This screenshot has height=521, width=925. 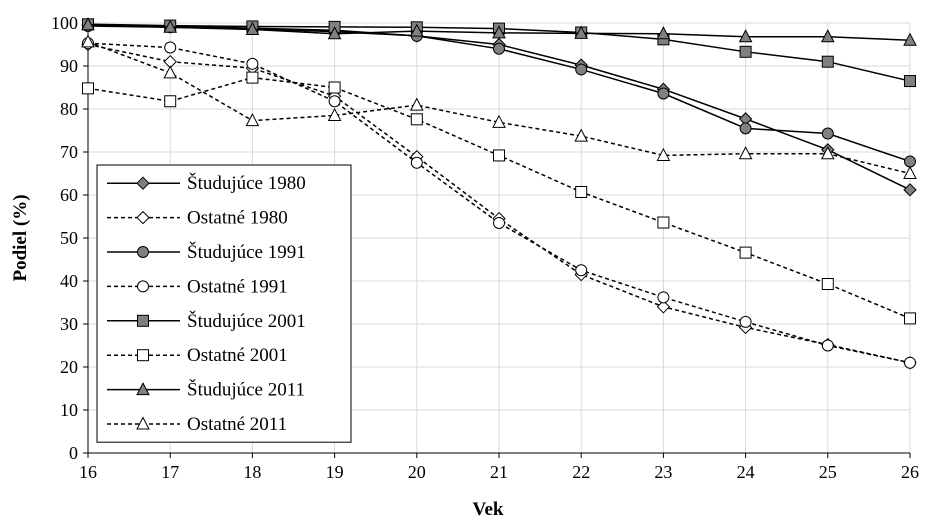 What do you see at coordinates (69, 152) in the screenshot?
I see `y-tick-label: 70` at bounding box center [69, 152].